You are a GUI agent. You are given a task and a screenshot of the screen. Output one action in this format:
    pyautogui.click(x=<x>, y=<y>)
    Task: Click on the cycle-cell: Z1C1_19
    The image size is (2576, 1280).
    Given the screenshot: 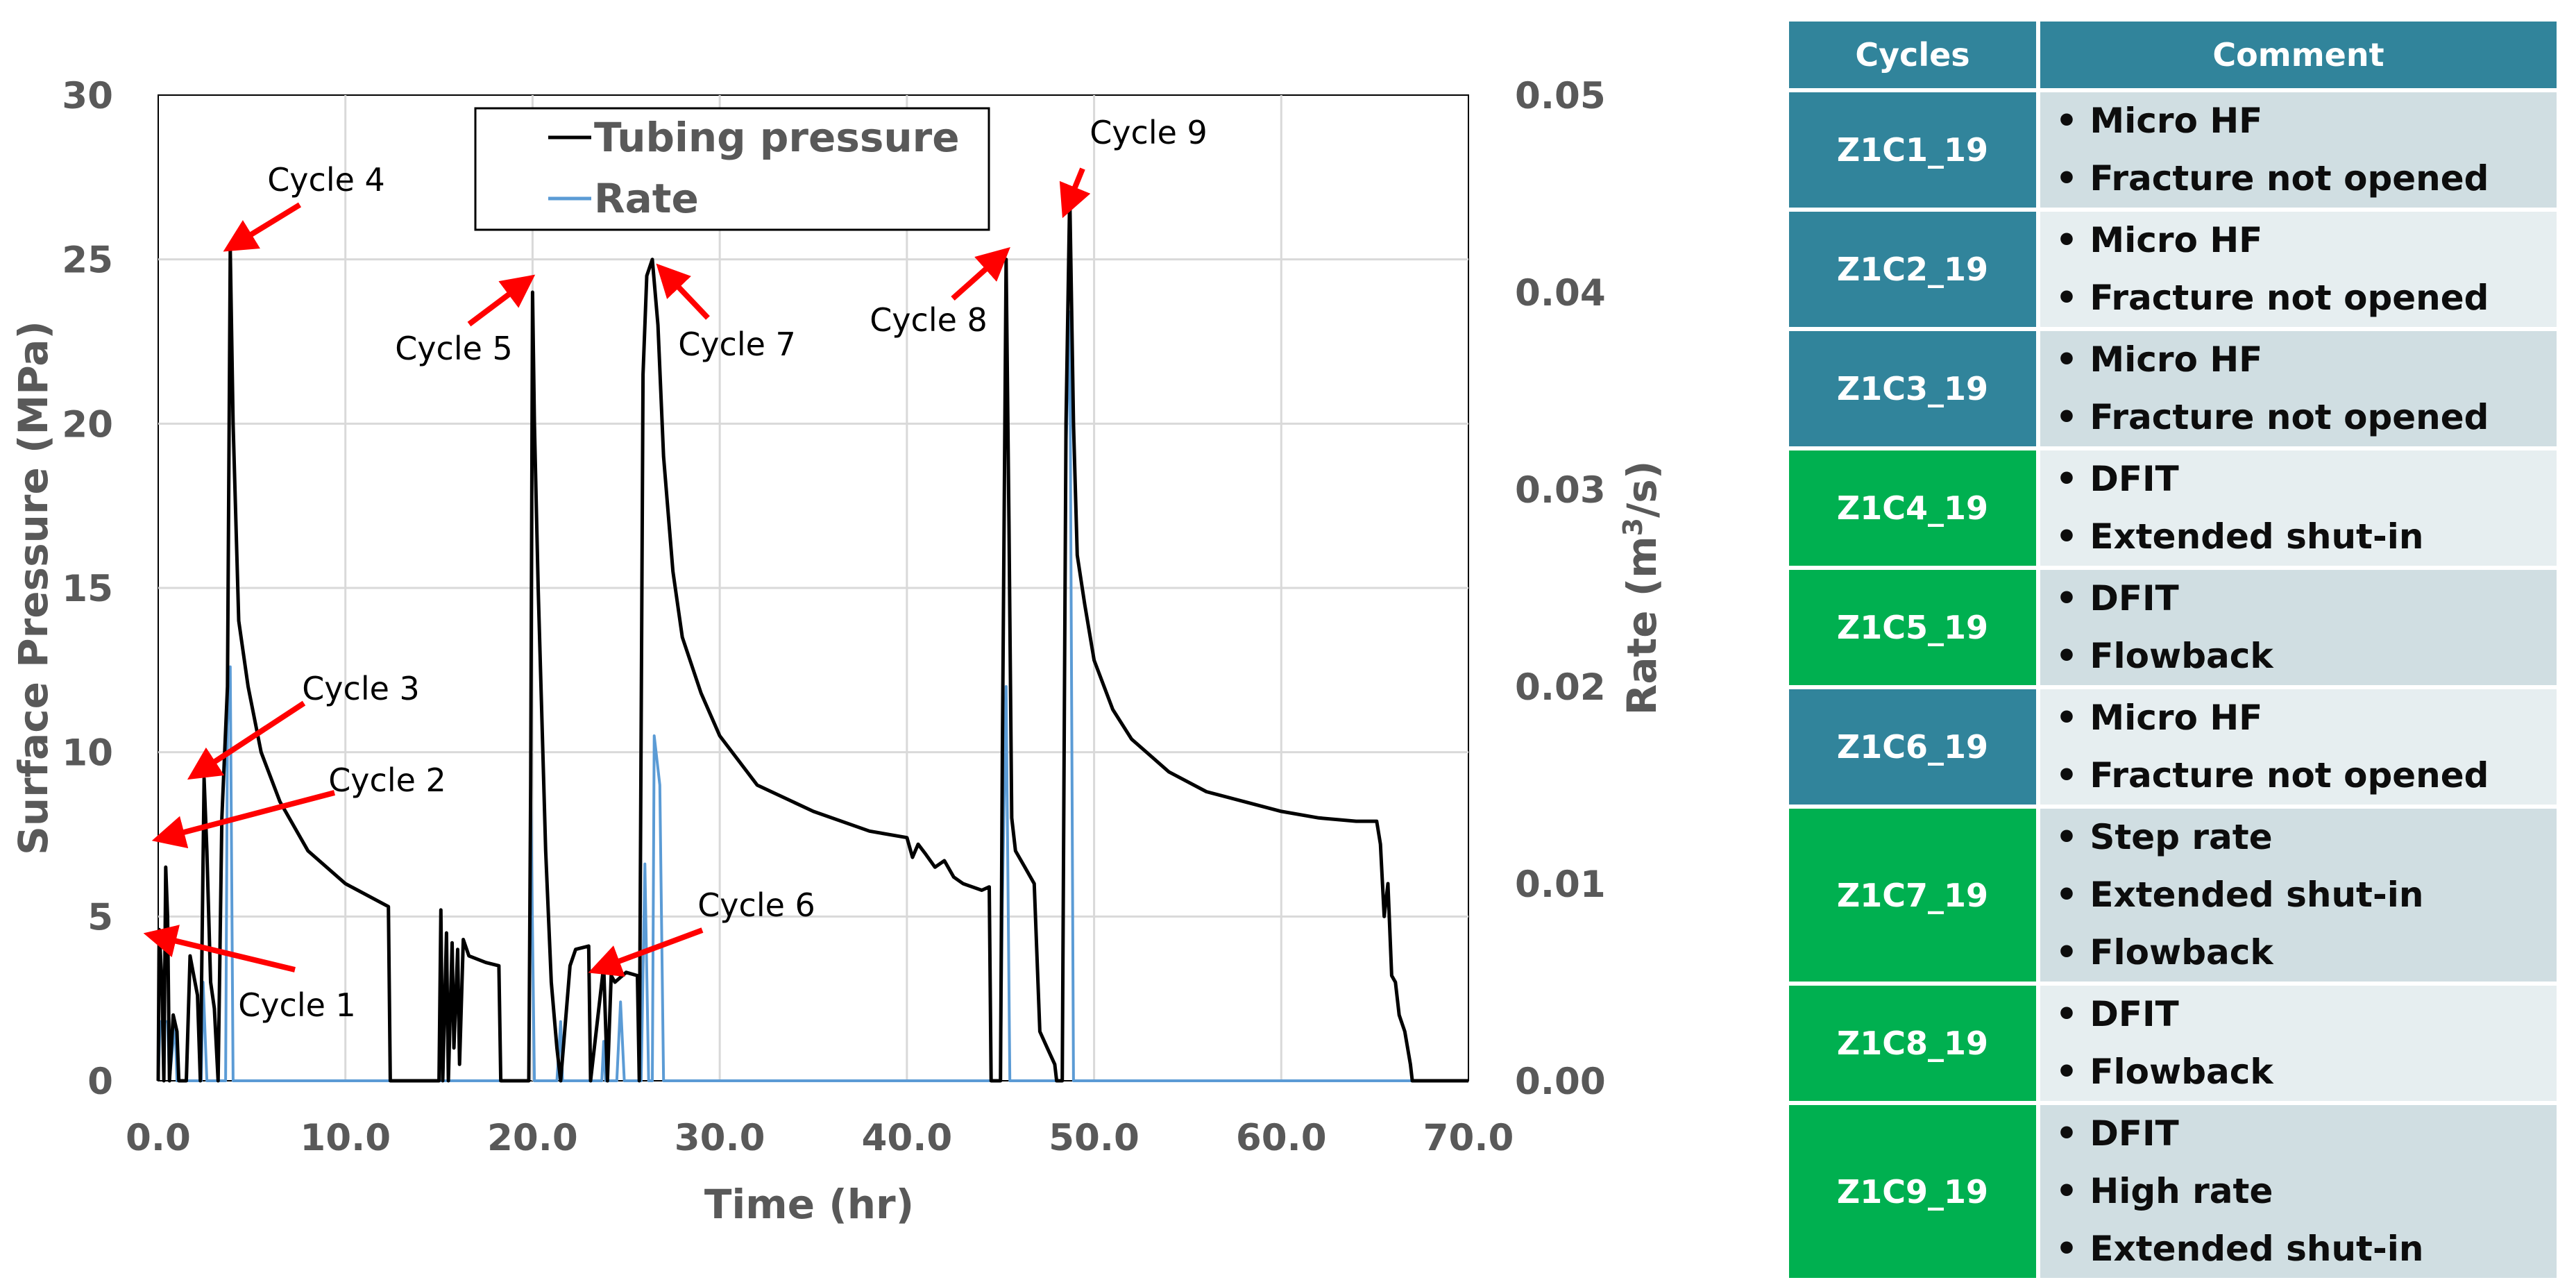 What is the action you would take?
    pyautogui.click(x=1913, y=150)
    